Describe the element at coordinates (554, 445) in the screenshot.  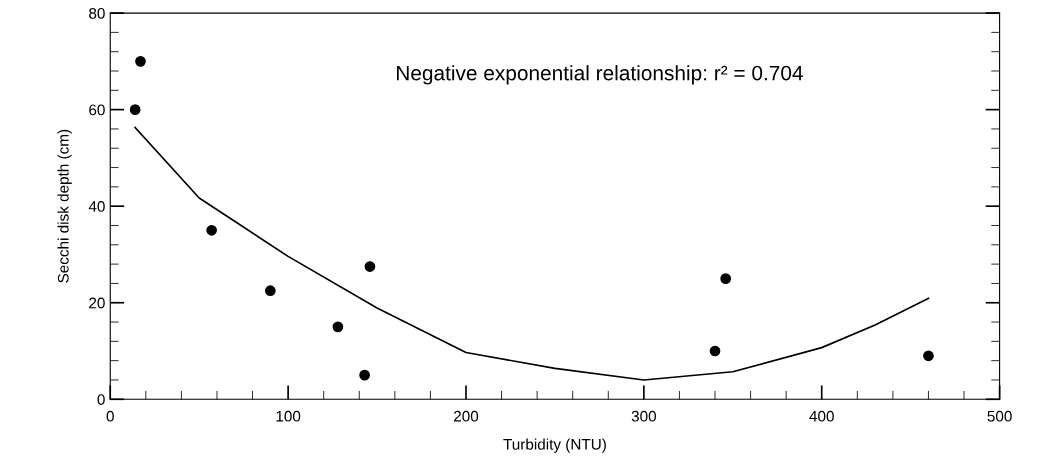
I see `x-axis-title: Turbidity (NTU)` at that location.